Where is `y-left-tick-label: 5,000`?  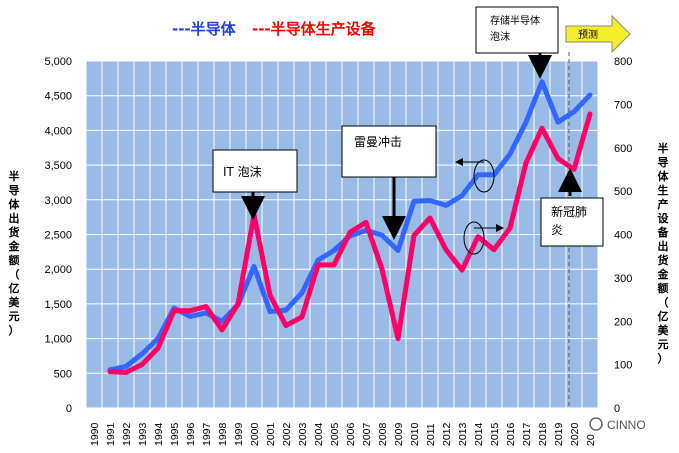
y-left-tick-label: 5,000 is located at coordinates (58, 62).